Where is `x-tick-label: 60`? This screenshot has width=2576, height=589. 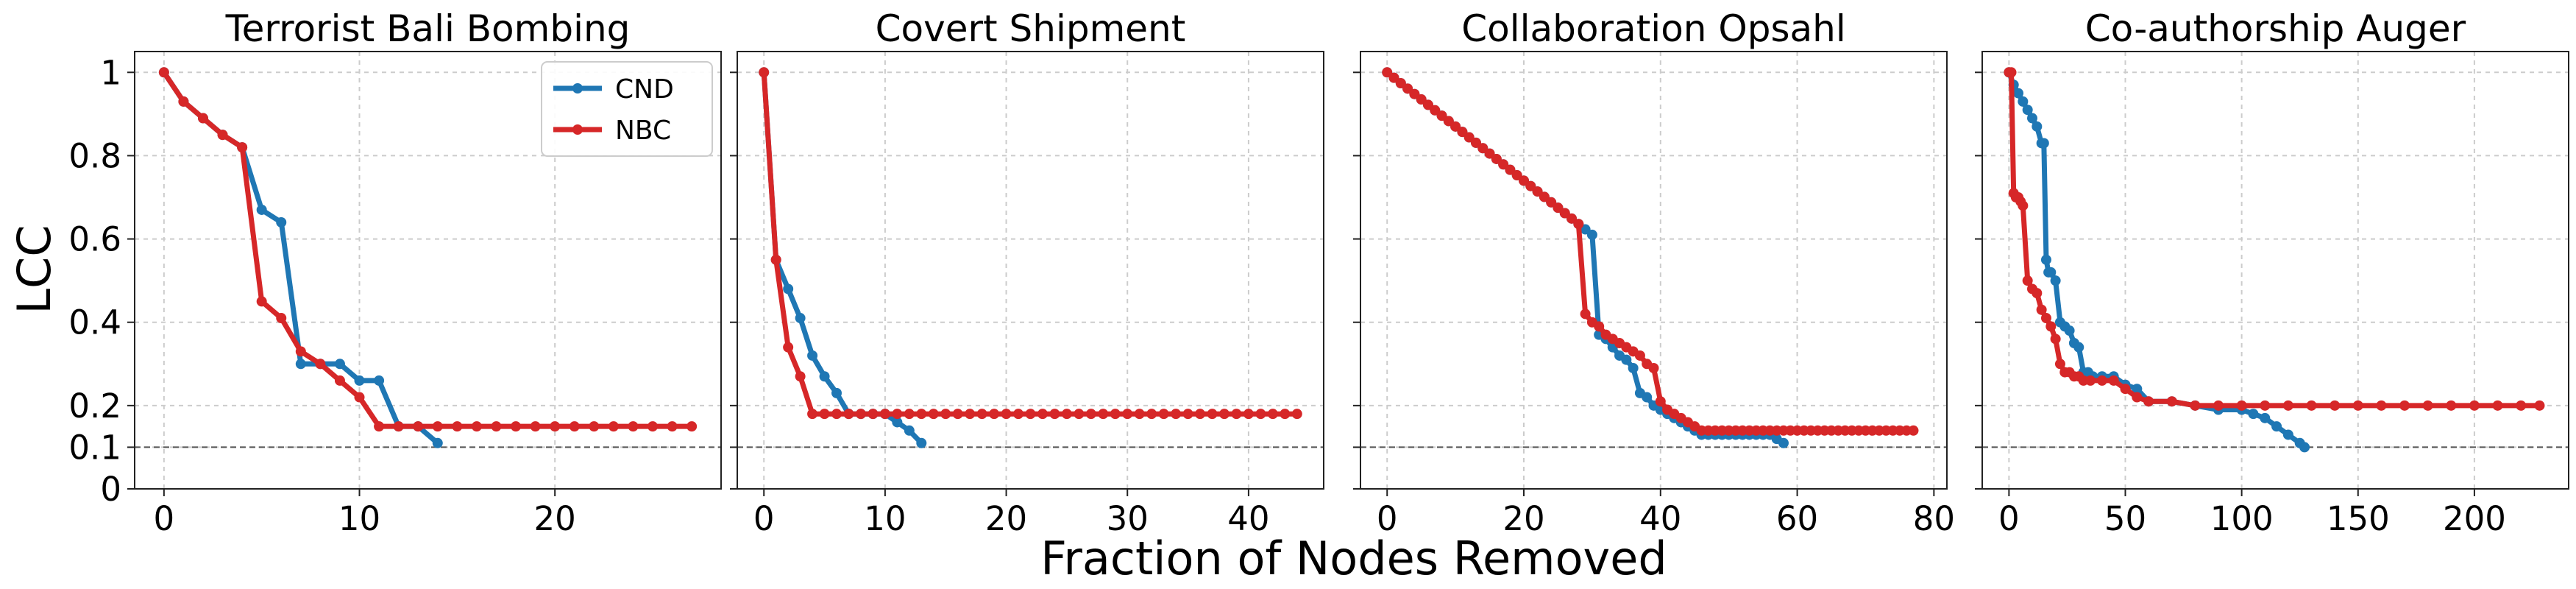 x-tick-label: 60 is located at coordinates (1797, 518).